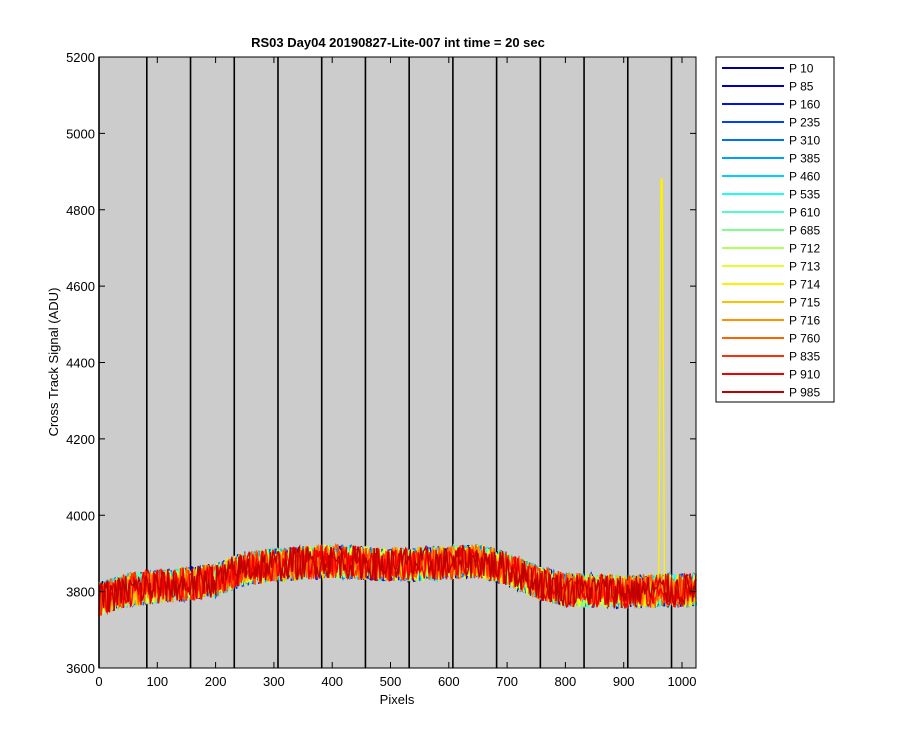 The image size is (900, 750). Describe the element at coordinates (804, 177) in the screenshot. I see `legend-label: P 460` at that location.